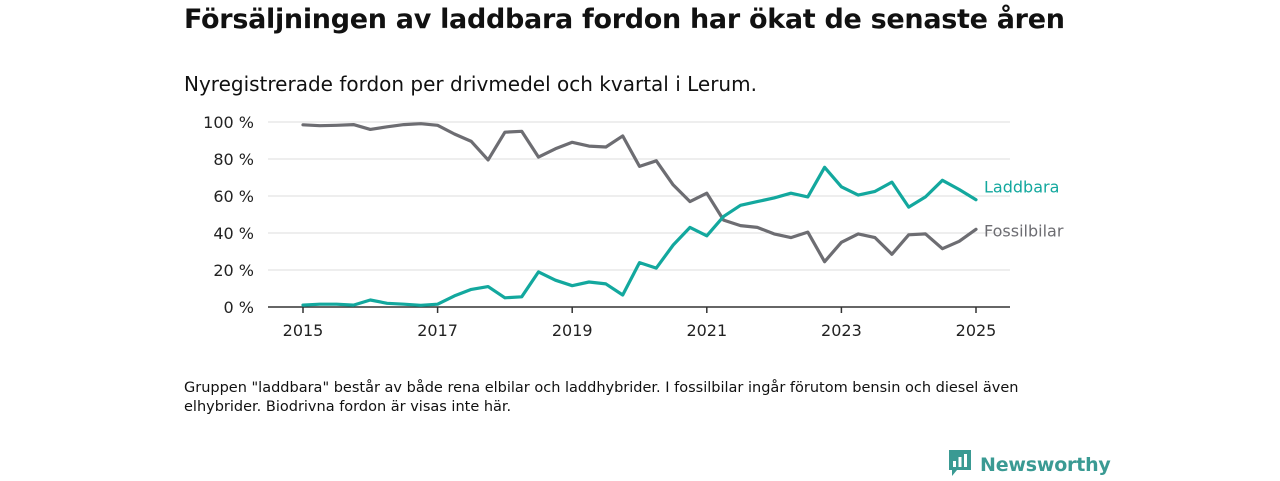 This screenshot has width=1280, height=481. What do you see at coordinates (228, 215) in the screenshot?
I see `y-axis-tick-labels: 0 % 20 % 40 % 60 % 80 % 100 %` at bounding box center [228, 215].